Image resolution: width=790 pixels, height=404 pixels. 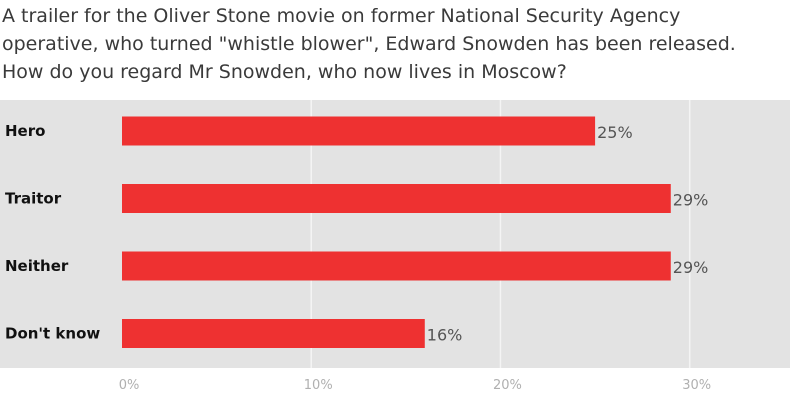 What do you see at coordinates (318, 385) in the screenshot?
I see `x-tick-label: 10%` at bounding box center [318, 385].